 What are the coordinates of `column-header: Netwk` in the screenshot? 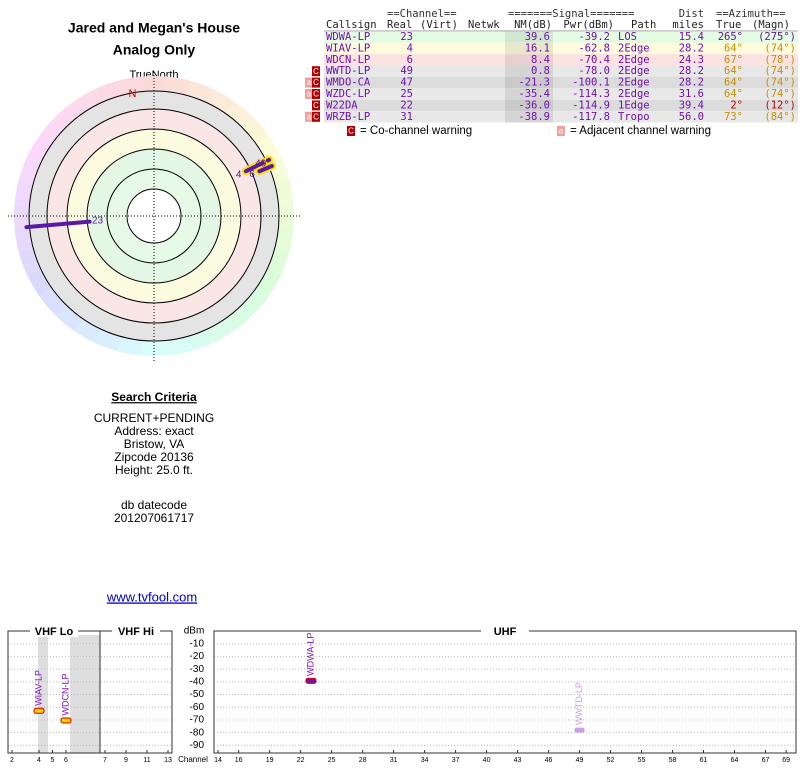 It's located at (484, 25).